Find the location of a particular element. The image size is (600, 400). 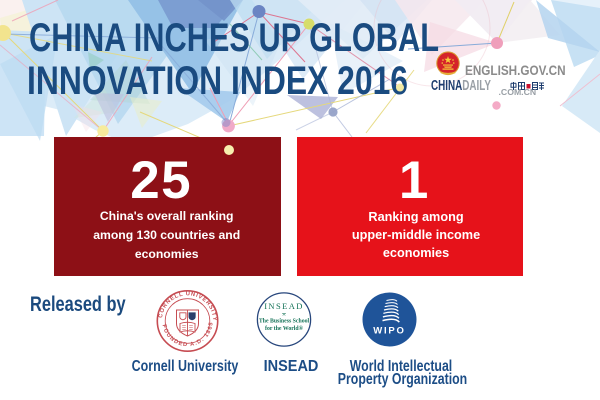

svg-text: INSEAD is located at coordinates (284, 306).